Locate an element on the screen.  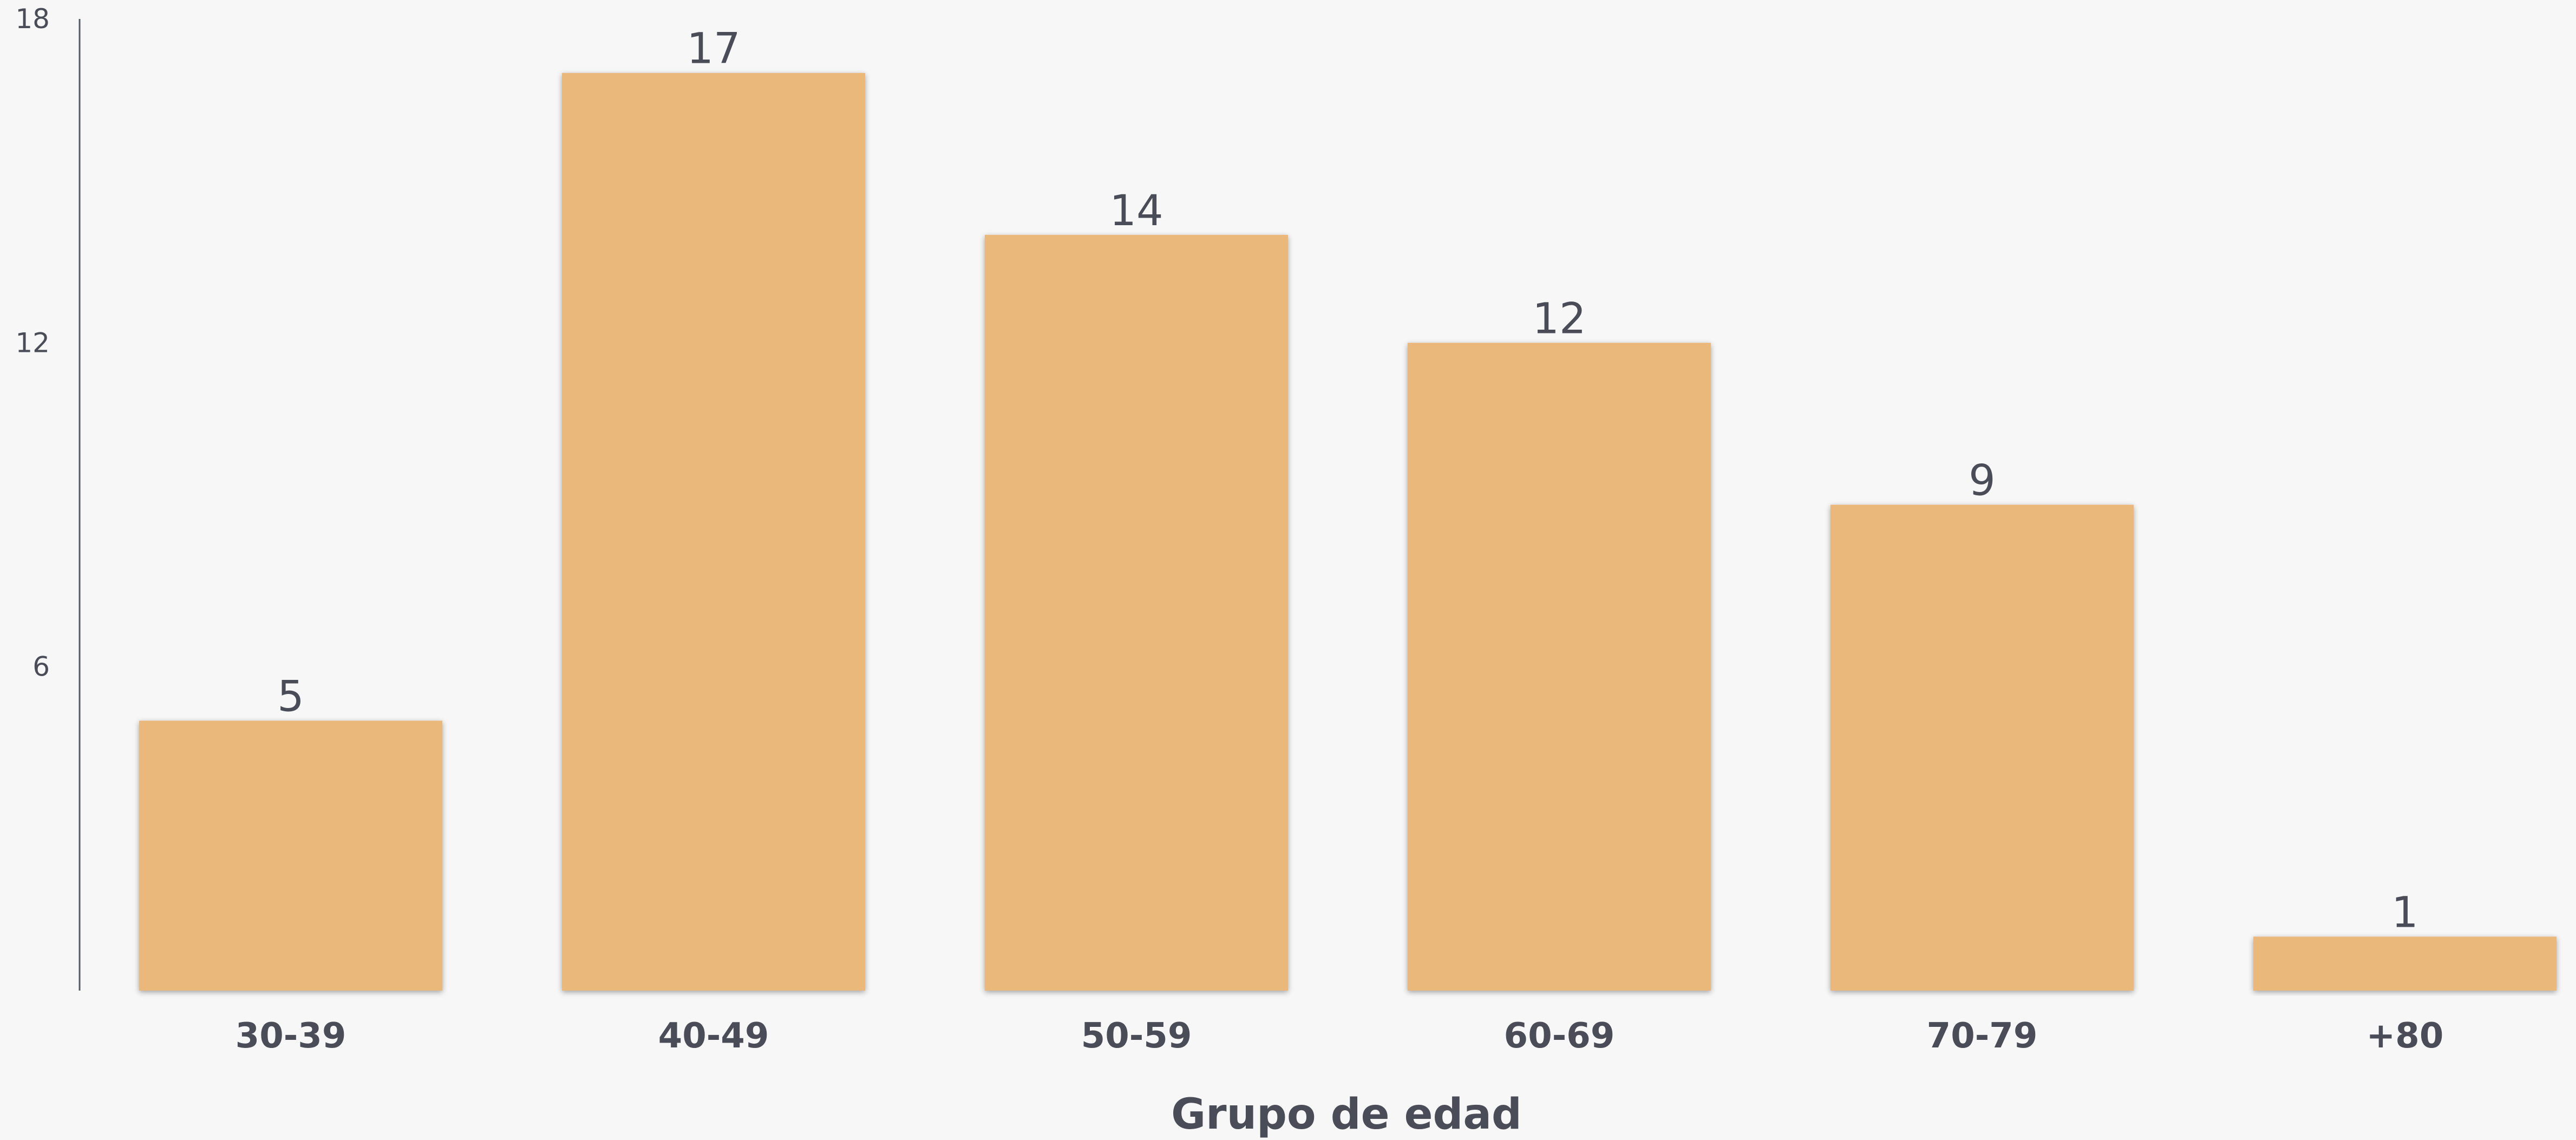
x-tick-label: 30-39 is located at coordinates (291, 1036).